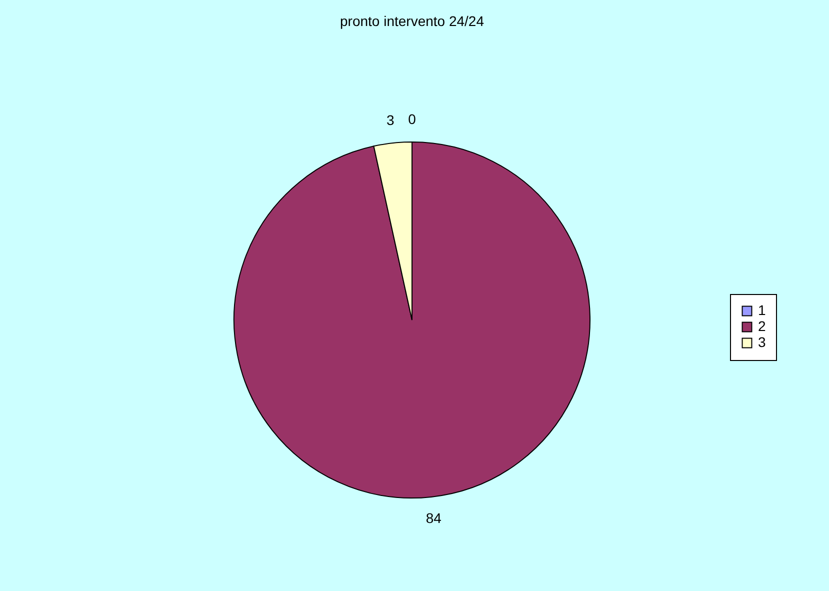 The height and width of the screenshot is (591, 829). Describe the element at coordinates (412, 21) in the screenshot. I see `chart-title: pronto intervento 24/24` at that location.